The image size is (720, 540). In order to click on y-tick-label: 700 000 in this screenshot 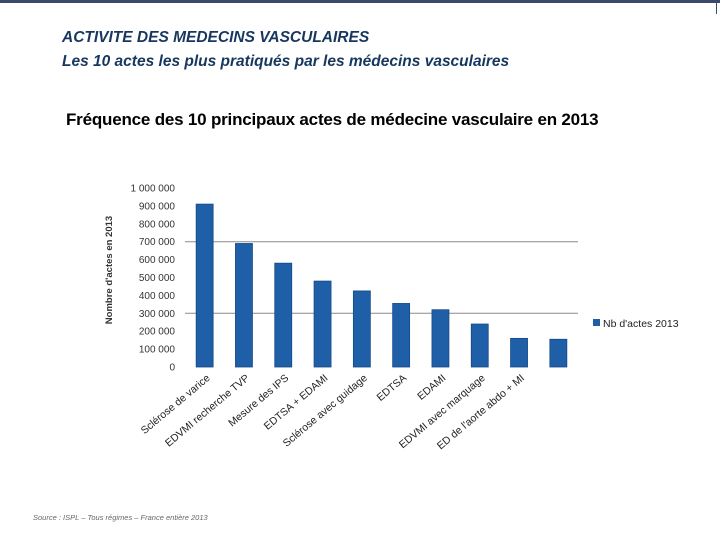, I will do `click(157, 242)`.